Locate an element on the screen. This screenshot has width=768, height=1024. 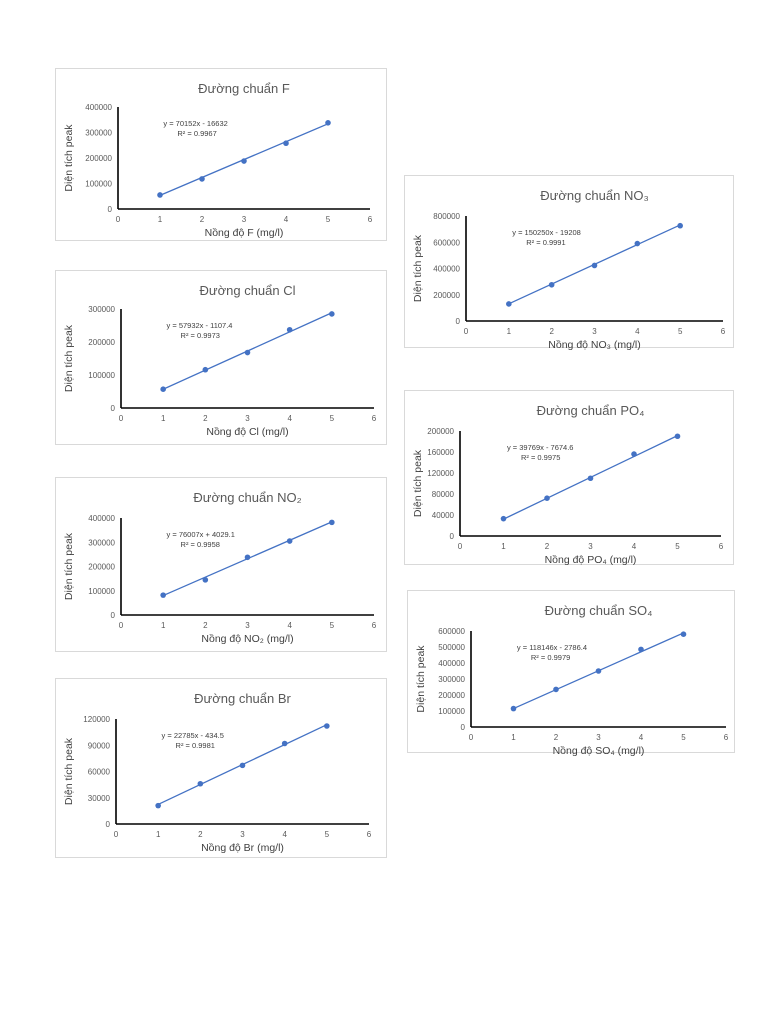
y-tick-label: 120000 is located at coordinates (96, 719).